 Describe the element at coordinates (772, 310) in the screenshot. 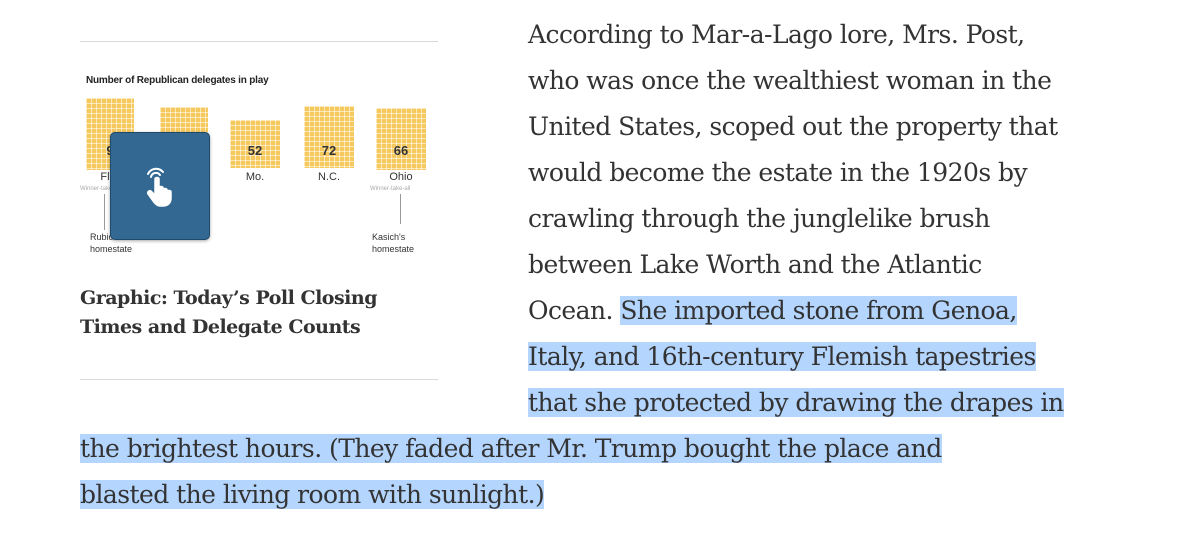

I see `paragraph-line-selected: Ocean. She imported stone from Genoa,` at that location.